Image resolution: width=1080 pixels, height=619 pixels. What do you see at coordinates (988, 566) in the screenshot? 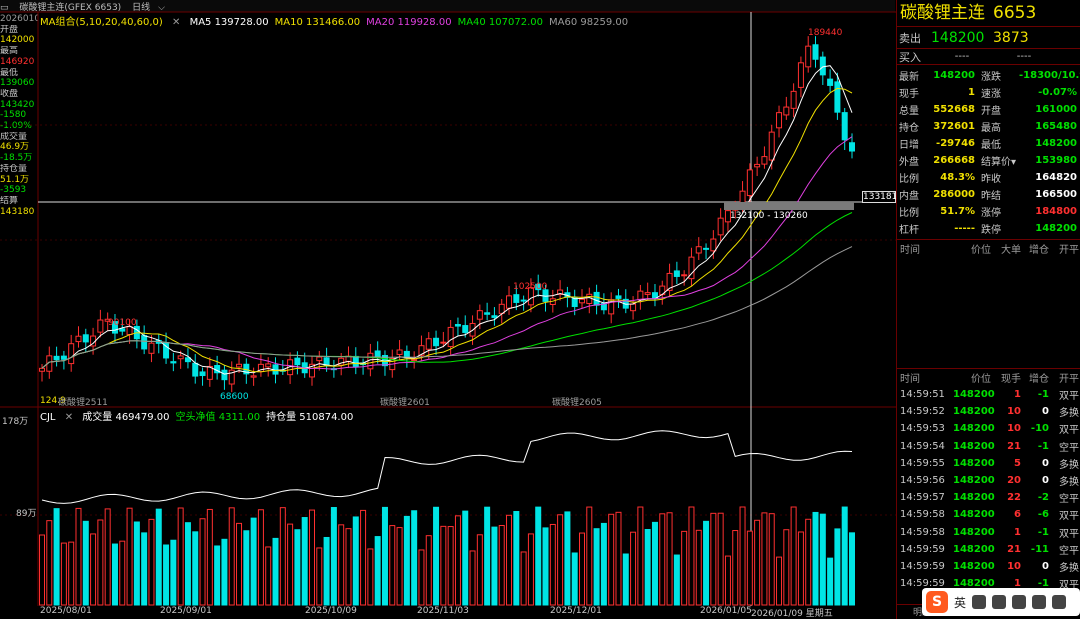
I see `trade-row: 14:59:59 148200 10 0 多换` at bounding box center [988, 566].